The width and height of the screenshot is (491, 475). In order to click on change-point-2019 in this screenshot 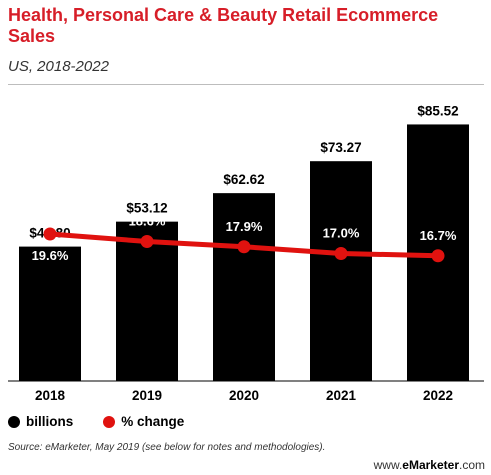, I will do `click(147, 241)`.